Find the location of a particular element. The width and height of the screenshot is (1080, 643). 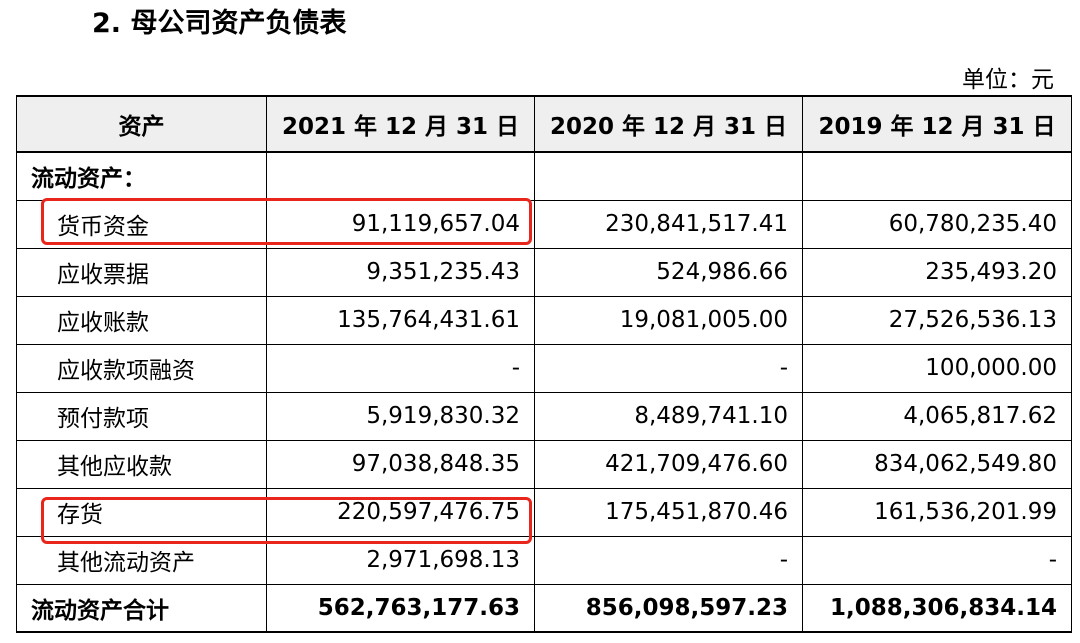

total-2021: 562,763,177.63 is located at coordinates (400, 608).